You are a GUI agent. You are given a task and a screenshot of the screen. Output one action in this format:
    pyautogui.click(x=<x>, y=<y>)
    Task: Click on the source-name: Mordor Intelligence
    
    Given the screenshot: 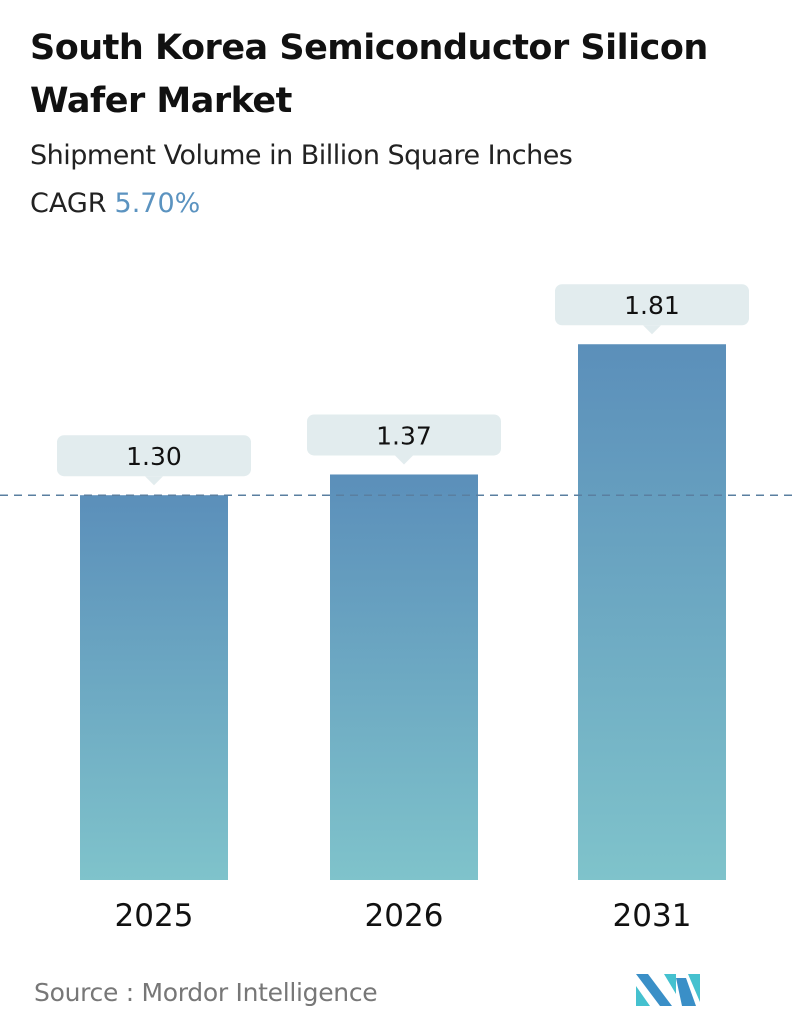 What is the action you would take?
    pyautogui.click(x=259, y=992)
    